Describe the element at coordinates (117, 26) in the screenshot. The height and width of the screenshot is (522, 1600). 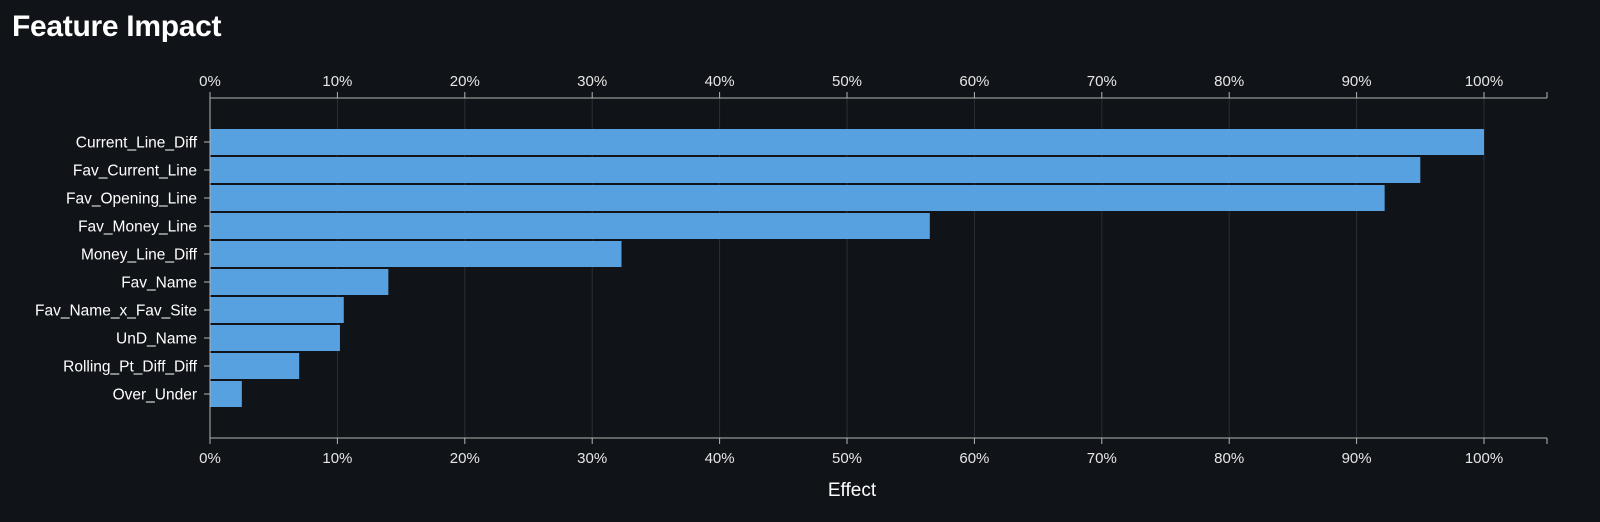
I see `page-title: Feature Impact` at that location.